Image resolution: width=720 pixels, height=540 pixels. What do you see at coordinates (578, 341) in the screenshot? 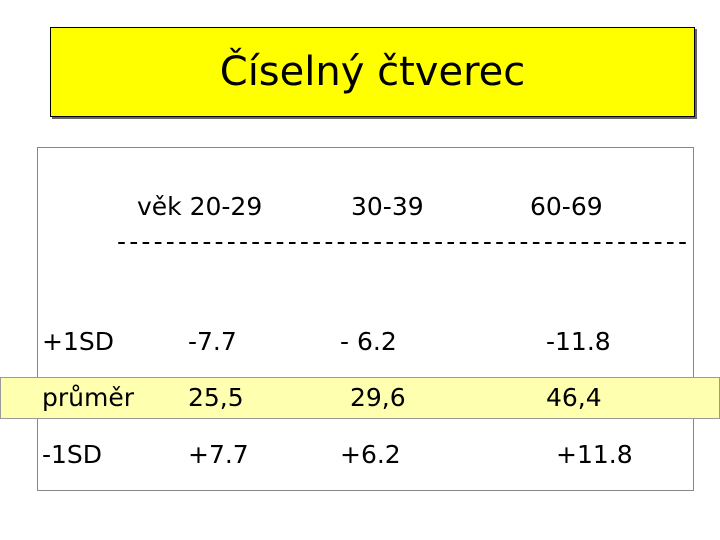
I see `table-cell: -11.8` at bounding box center [578, 341].